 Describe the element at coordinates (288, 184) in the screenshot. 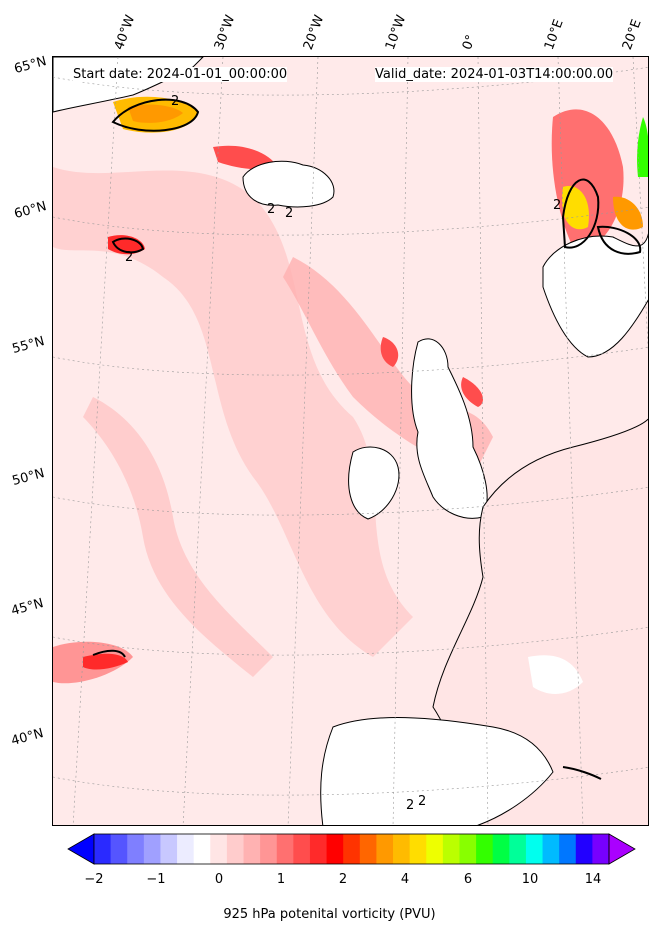

I see `iceland` at that location.